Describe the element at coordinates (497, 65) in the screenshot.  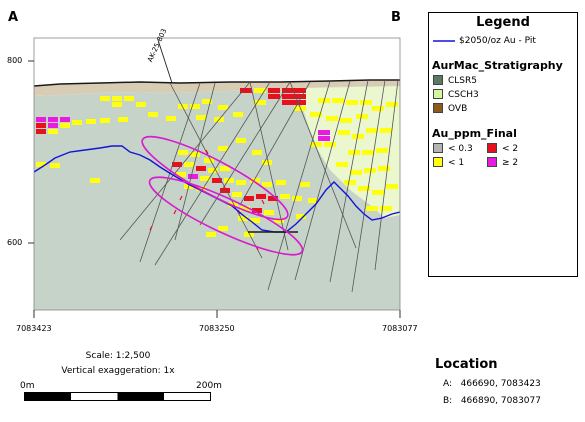
I see `stratigraphy-heading: AurMac_Stratigraphy` at that location.